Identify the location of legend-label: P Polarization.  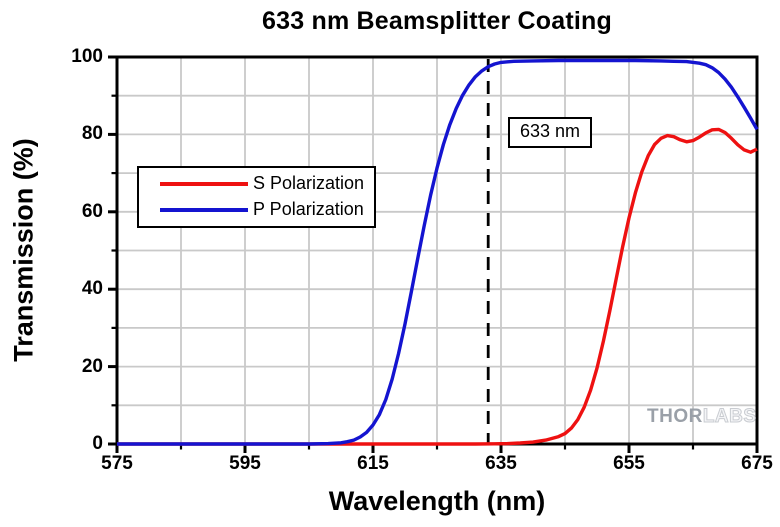
(308, 209).